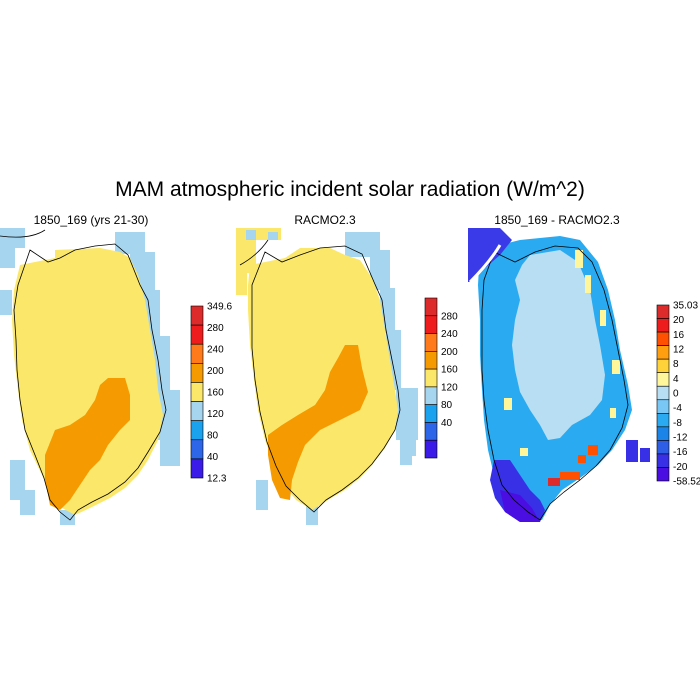 The width and height of the screenshot is (700, 700). Describe the element at coordinates (679, 320) in the screenshot. I see `colorbar-tick-label: 20` at that location.